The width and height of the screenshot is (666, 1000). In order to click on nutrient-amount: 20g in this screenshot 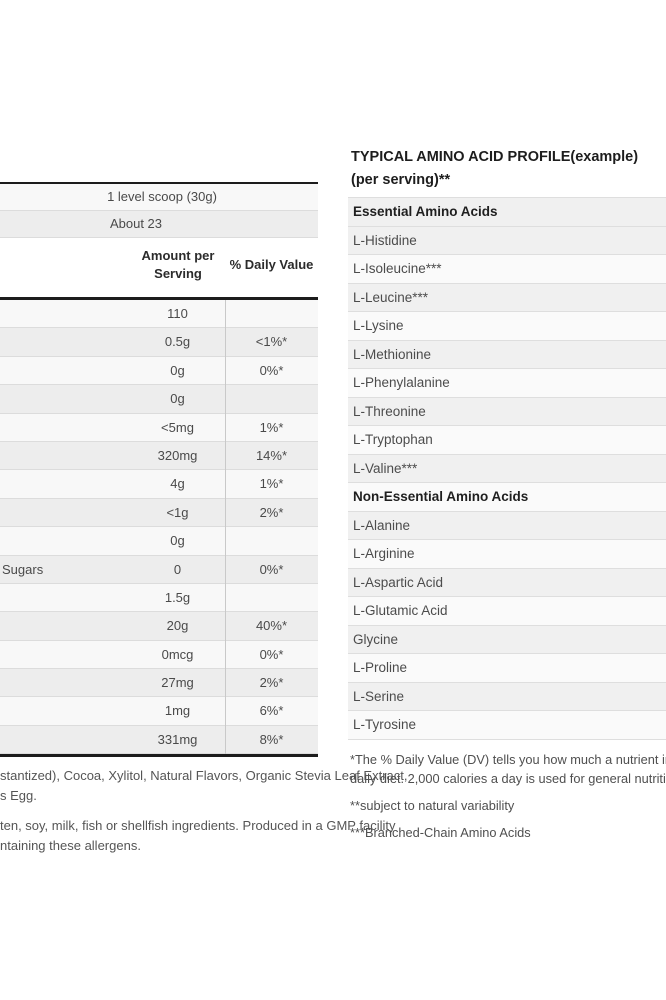, I will do `click(177, 626)`.